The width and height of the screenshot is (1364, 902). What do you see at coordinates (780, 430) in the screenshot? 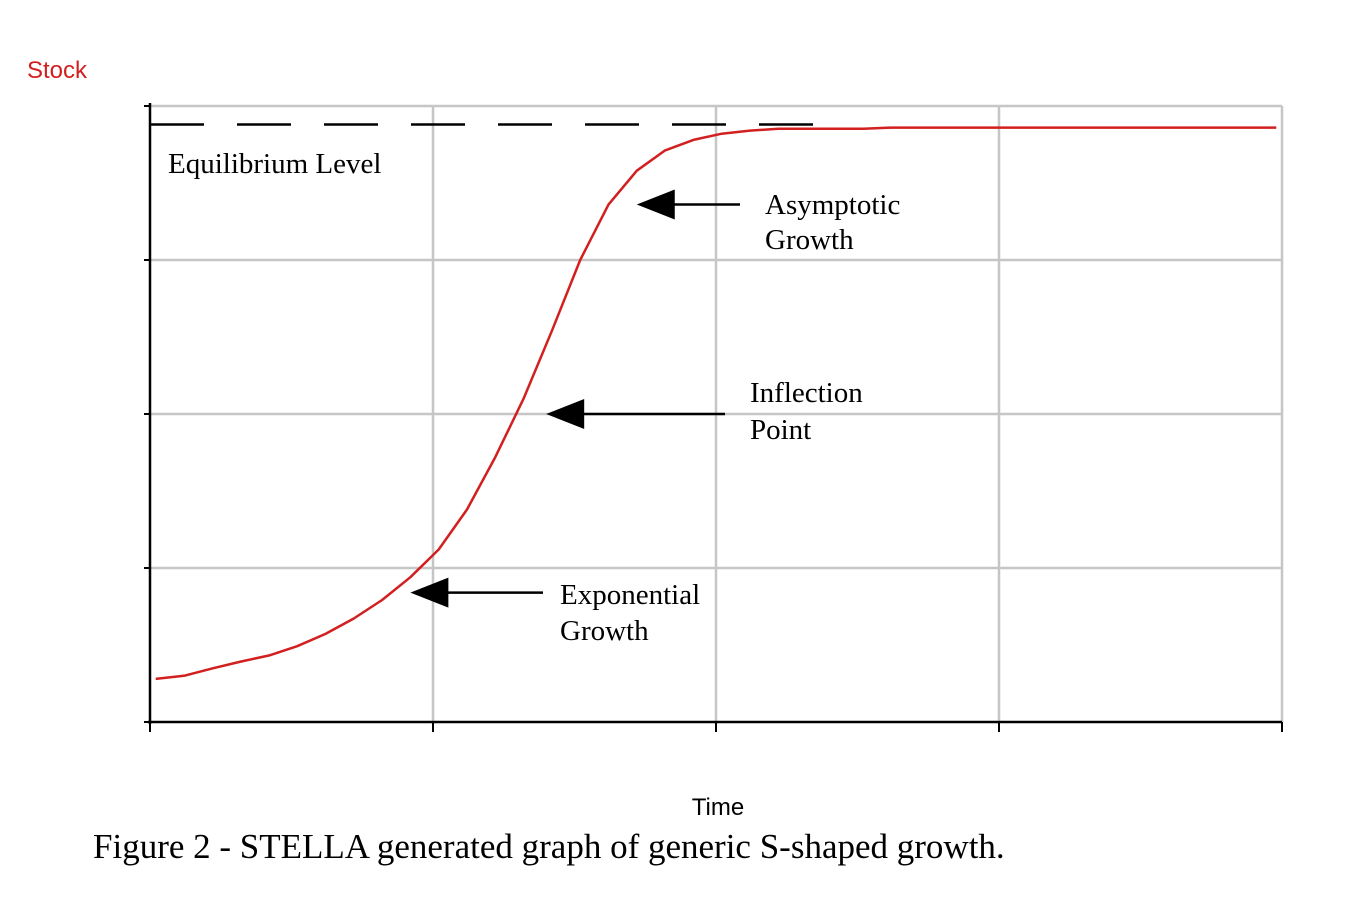
I see `inflection-point-label-line: Point` at bounding box center [780, 430].